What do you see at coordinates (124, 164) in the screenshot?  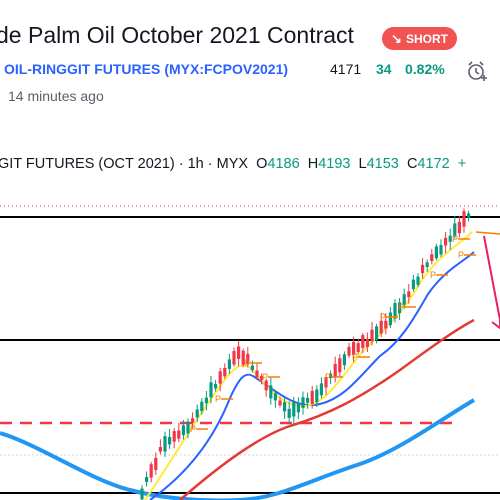 I see `legend-instrument: GIT FUTURES (OCT 2021) · 1h · MYX` at bounding box center [124, 164].